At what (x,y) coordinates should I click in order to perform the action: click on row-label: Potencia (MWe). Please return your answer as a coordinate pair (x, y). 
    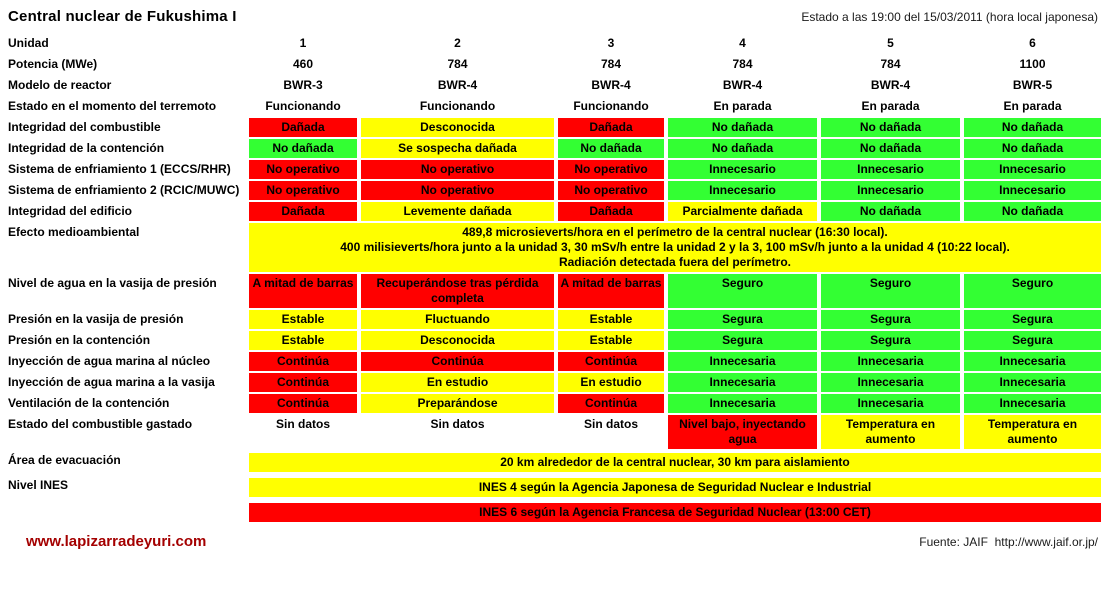
    Looking at the image, I should click on (53, 64).